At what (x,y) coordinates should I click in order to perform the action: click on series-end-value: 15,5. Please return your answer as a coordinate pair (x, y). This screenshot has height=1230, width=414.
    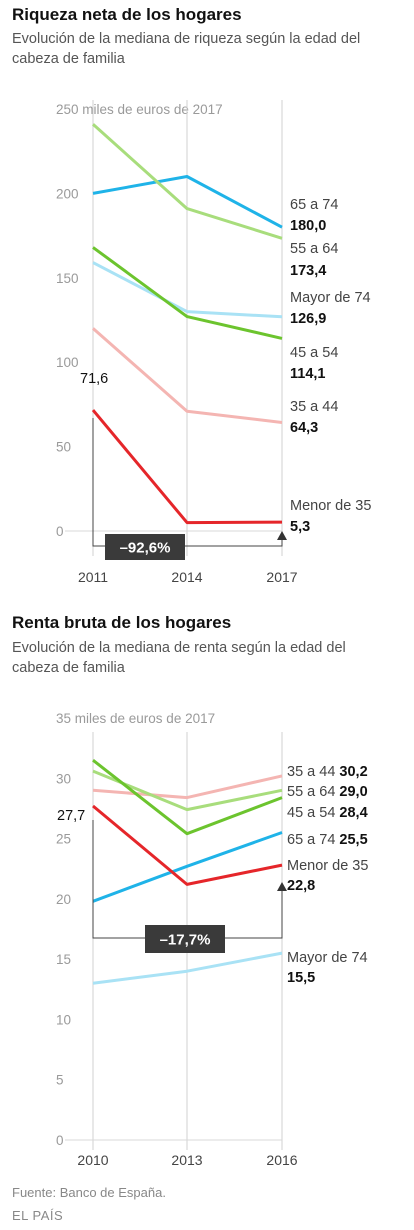
    Looking at the image, I should click on (301, 978).